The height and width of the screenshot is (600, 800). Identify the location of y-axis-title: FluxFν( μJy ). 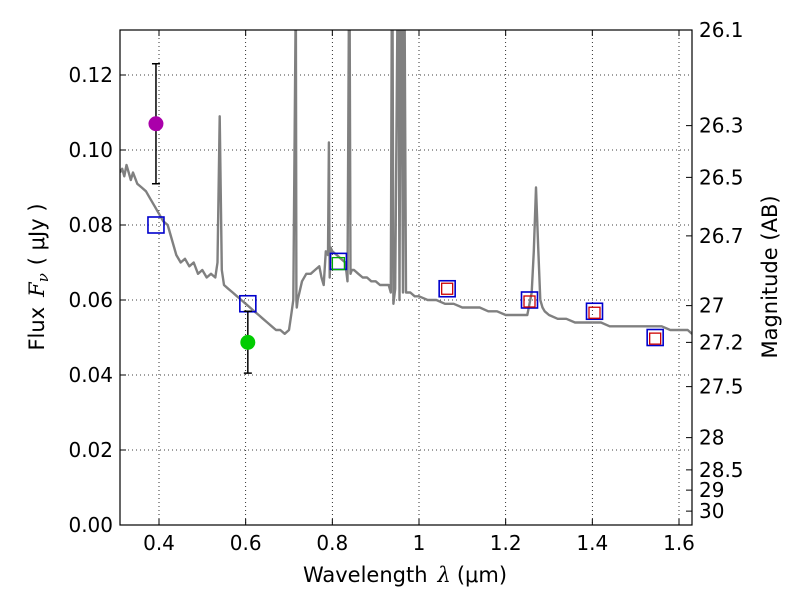
(38, 276).